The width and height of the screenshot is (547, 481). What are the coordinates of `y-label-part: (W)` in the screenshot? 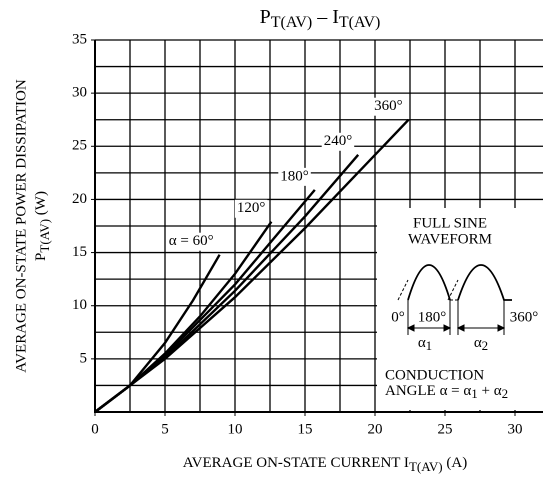 It's located at (41, 205).